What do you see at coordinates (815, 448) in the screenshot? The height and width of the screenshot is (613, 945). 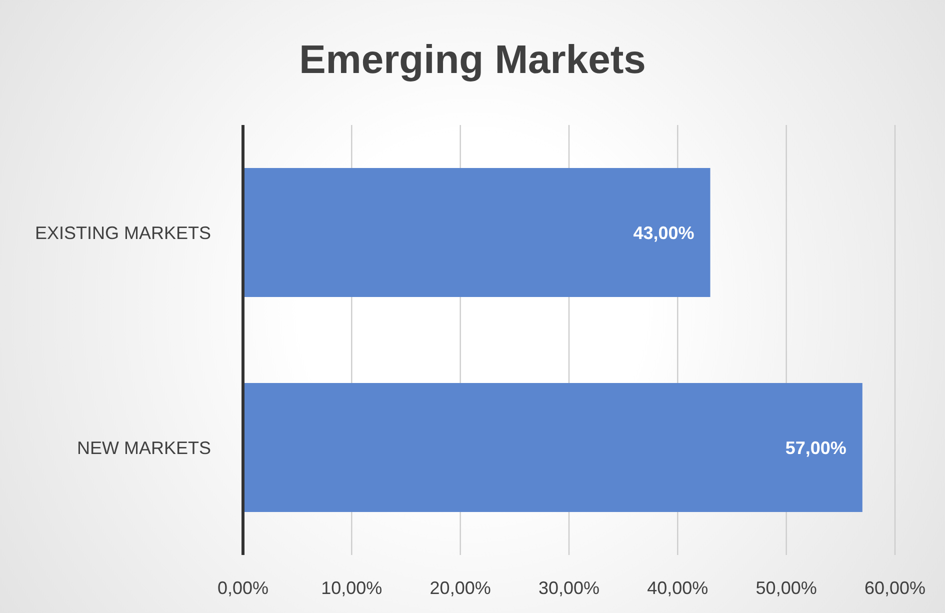 I see `data-label: 57,00%` at bounding box center [815, 448].